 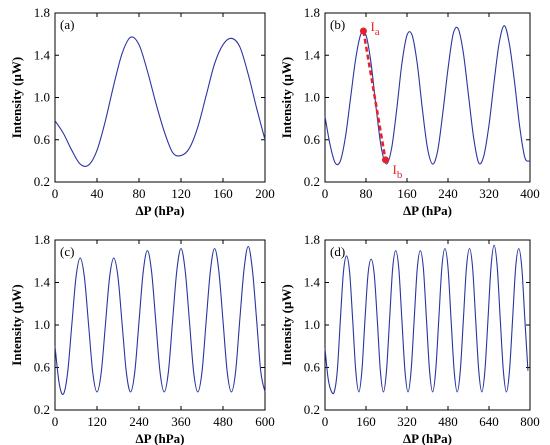 I want to click on annotation-connector, so click(x=374, y=95).